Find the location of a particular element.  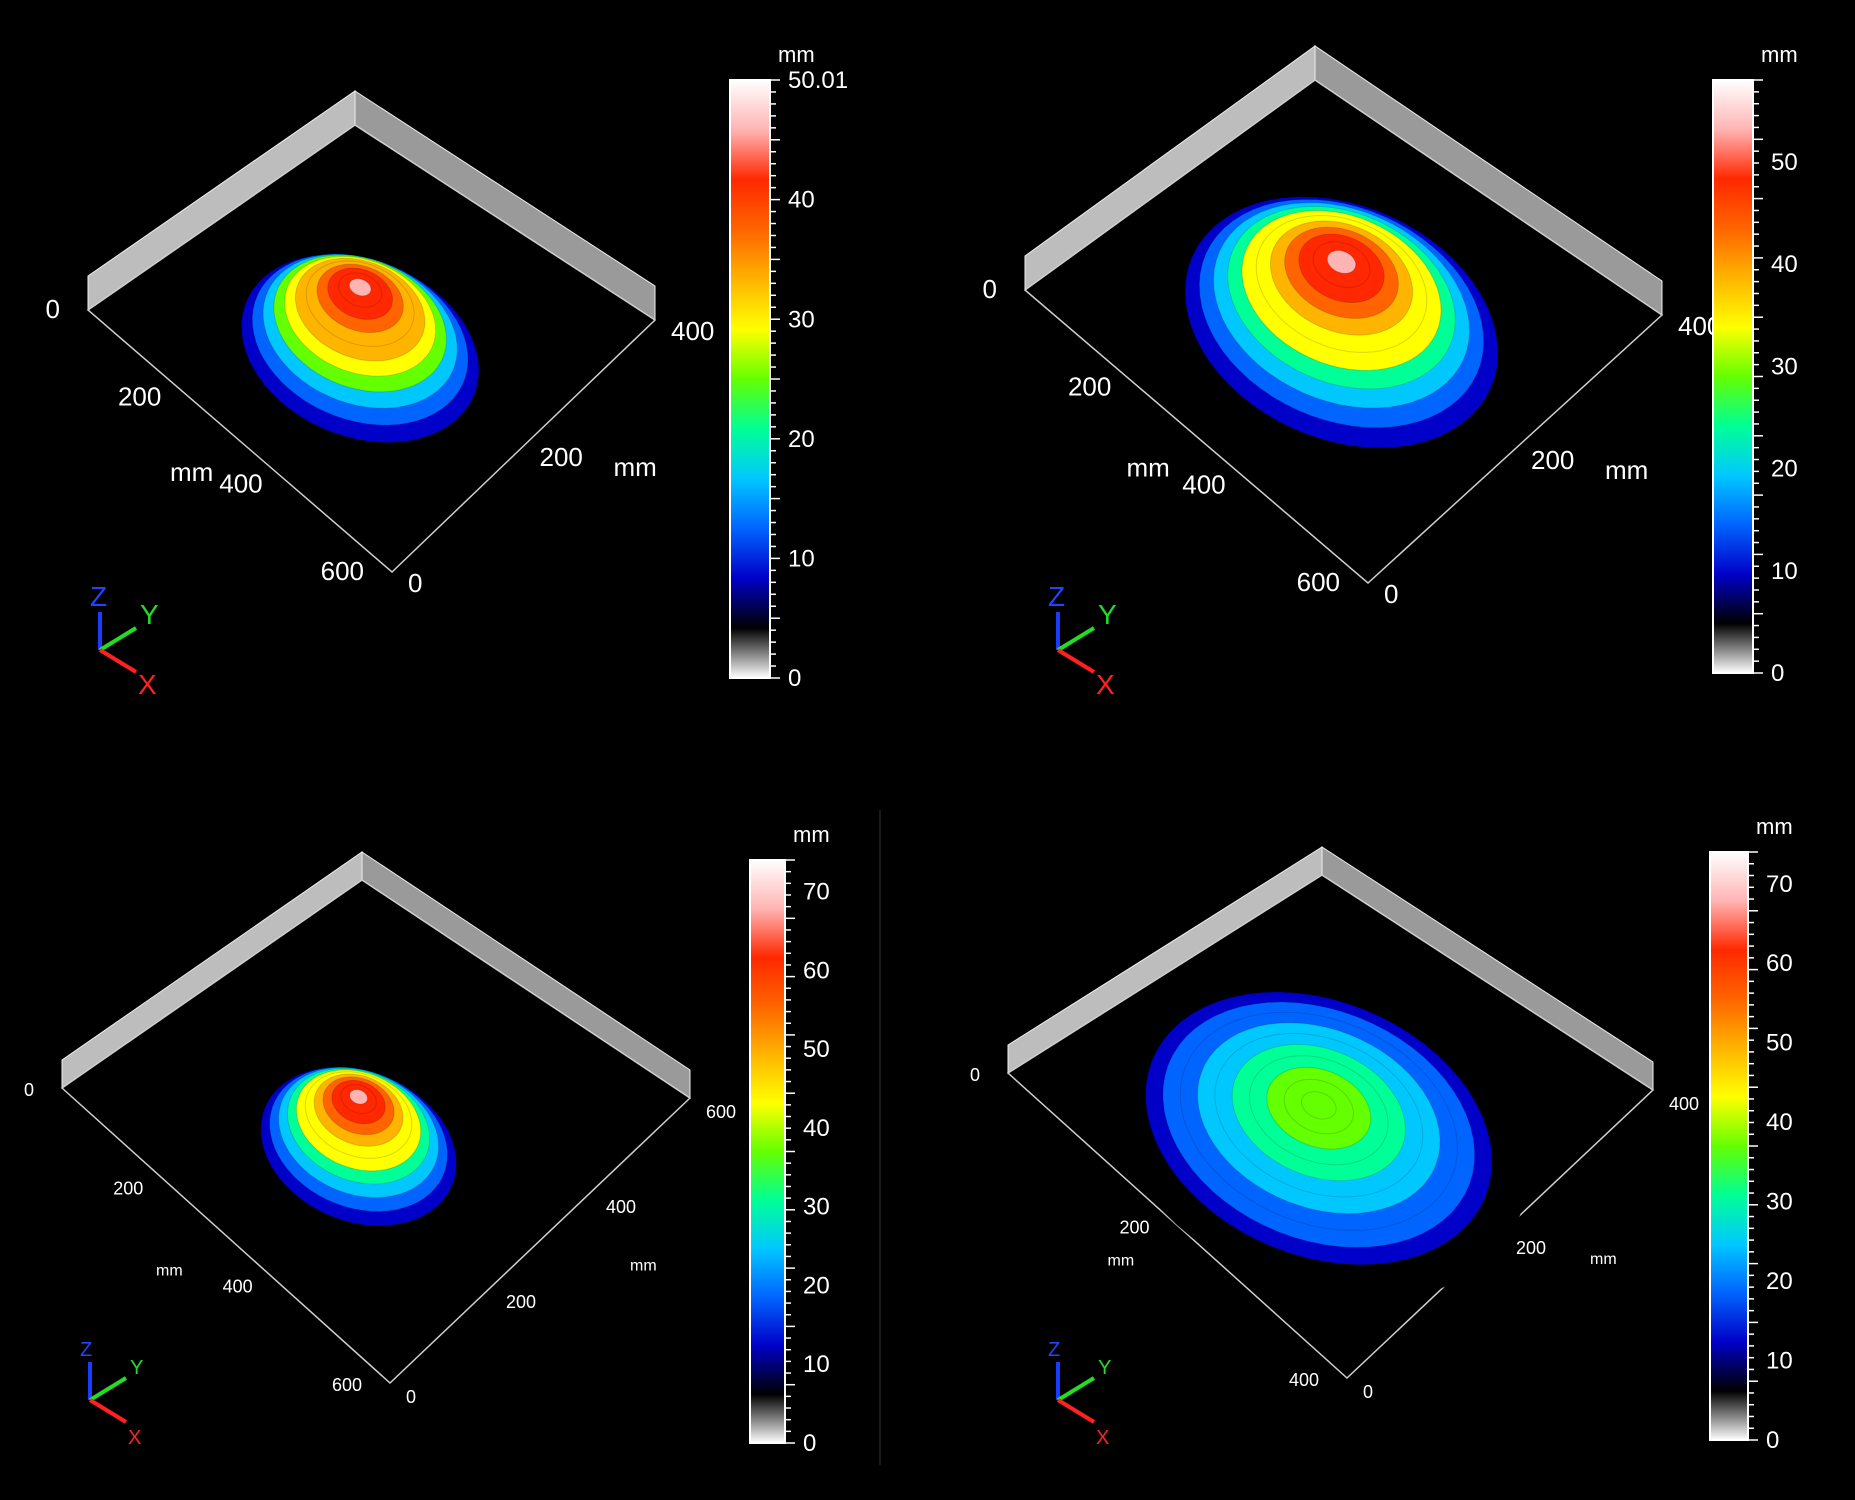

colorbar-tick-label: 50.01 is located at coordinates (818, 80).